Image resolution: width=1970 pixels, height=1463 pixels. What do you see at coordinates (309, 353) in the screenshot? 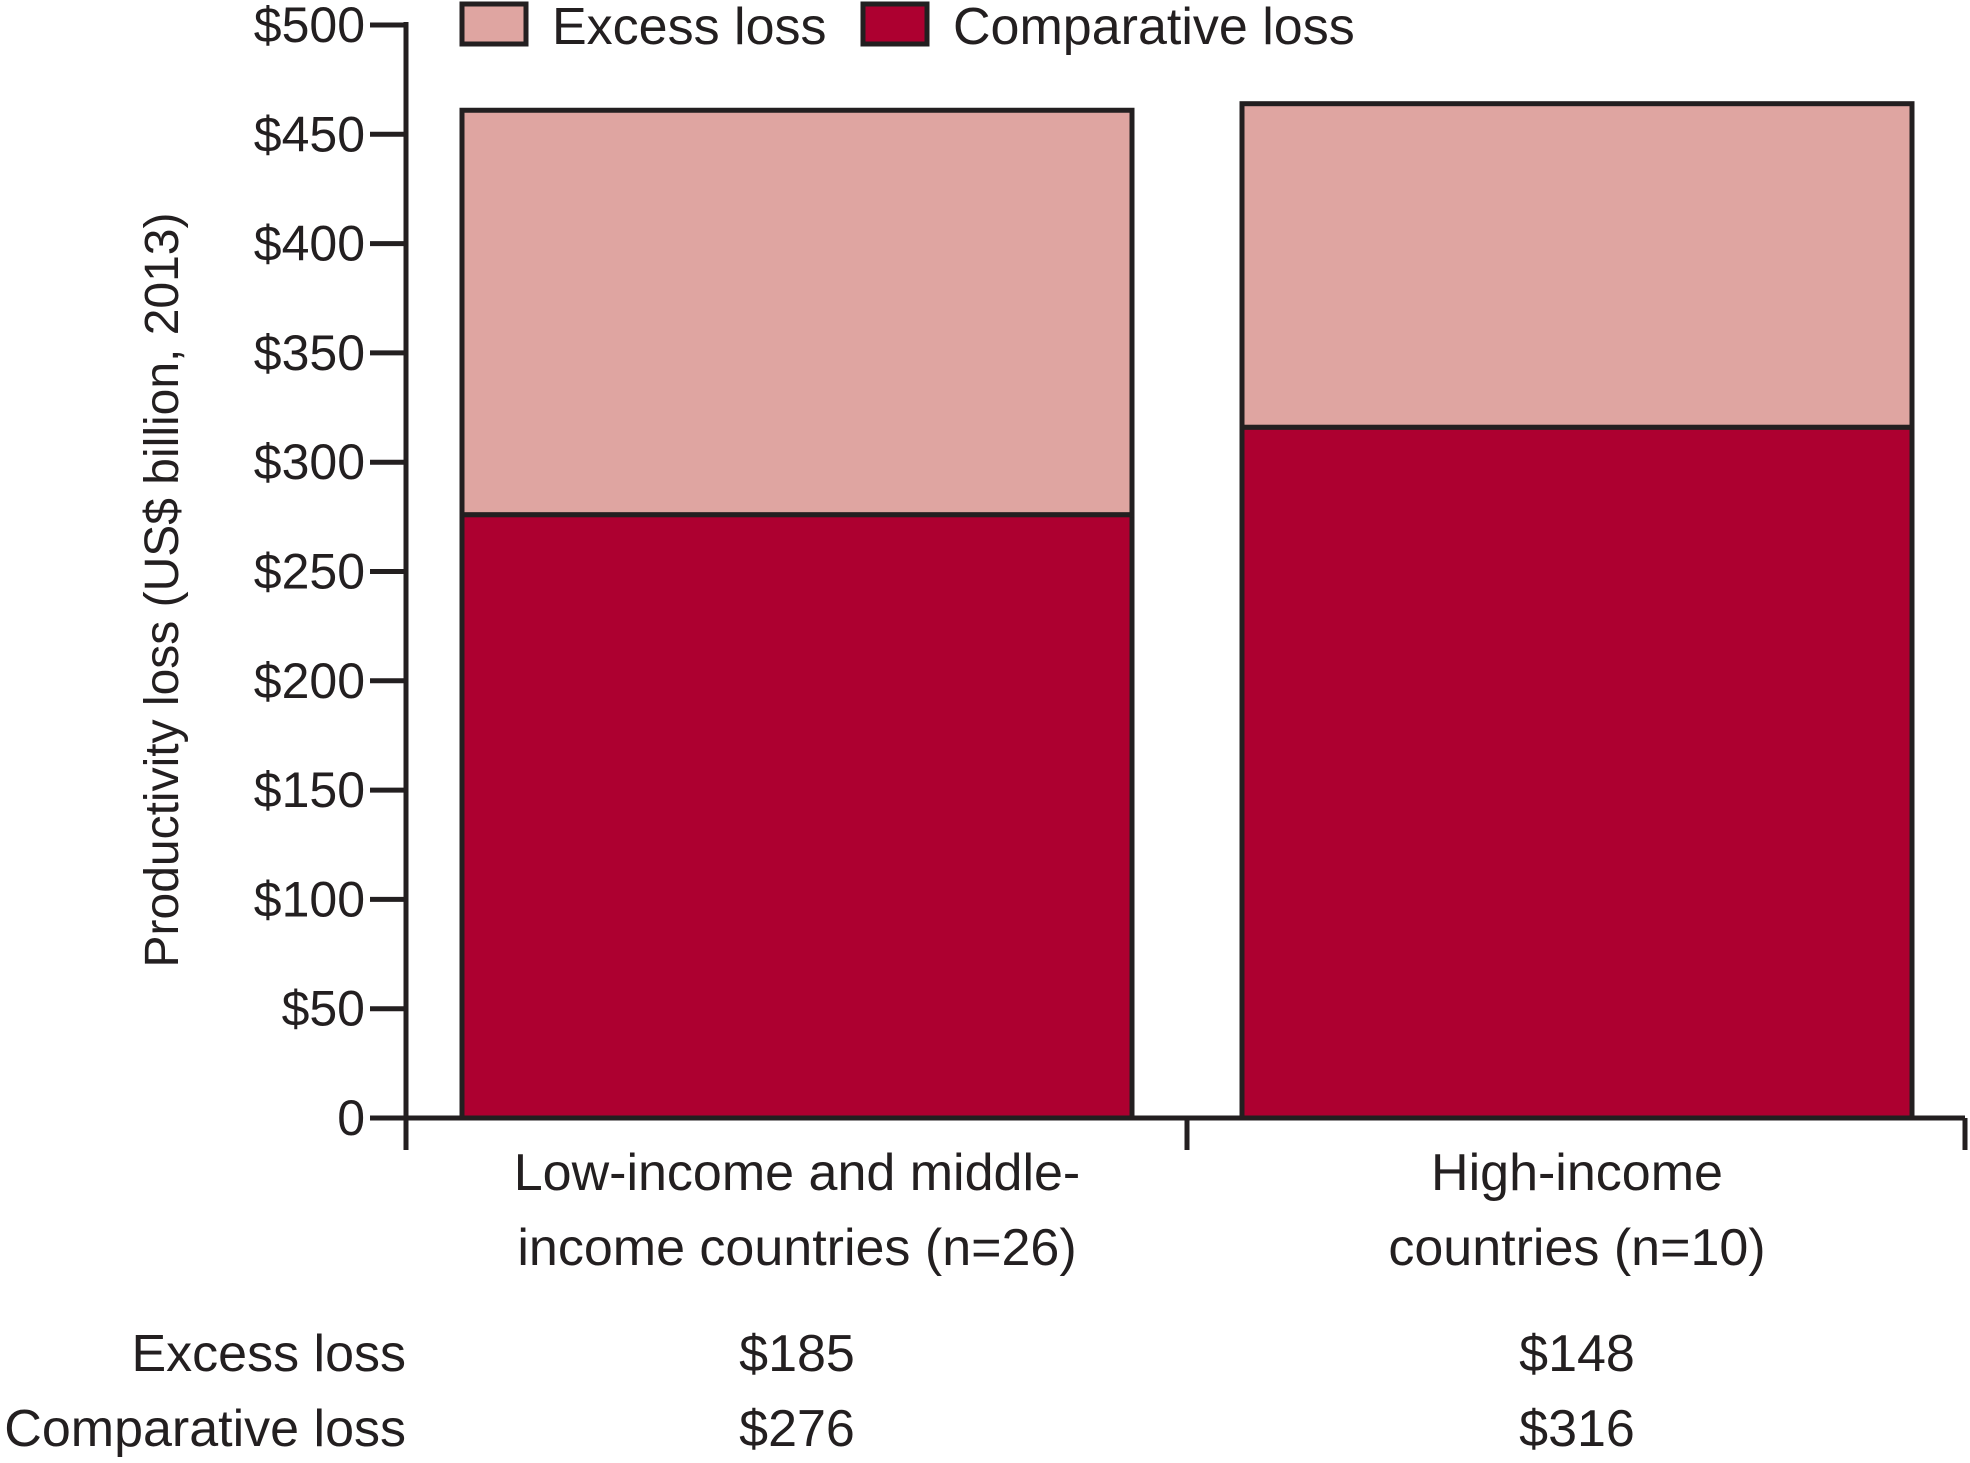
I see `y-tick-label-350: $350` at bounding box center [309, 353].